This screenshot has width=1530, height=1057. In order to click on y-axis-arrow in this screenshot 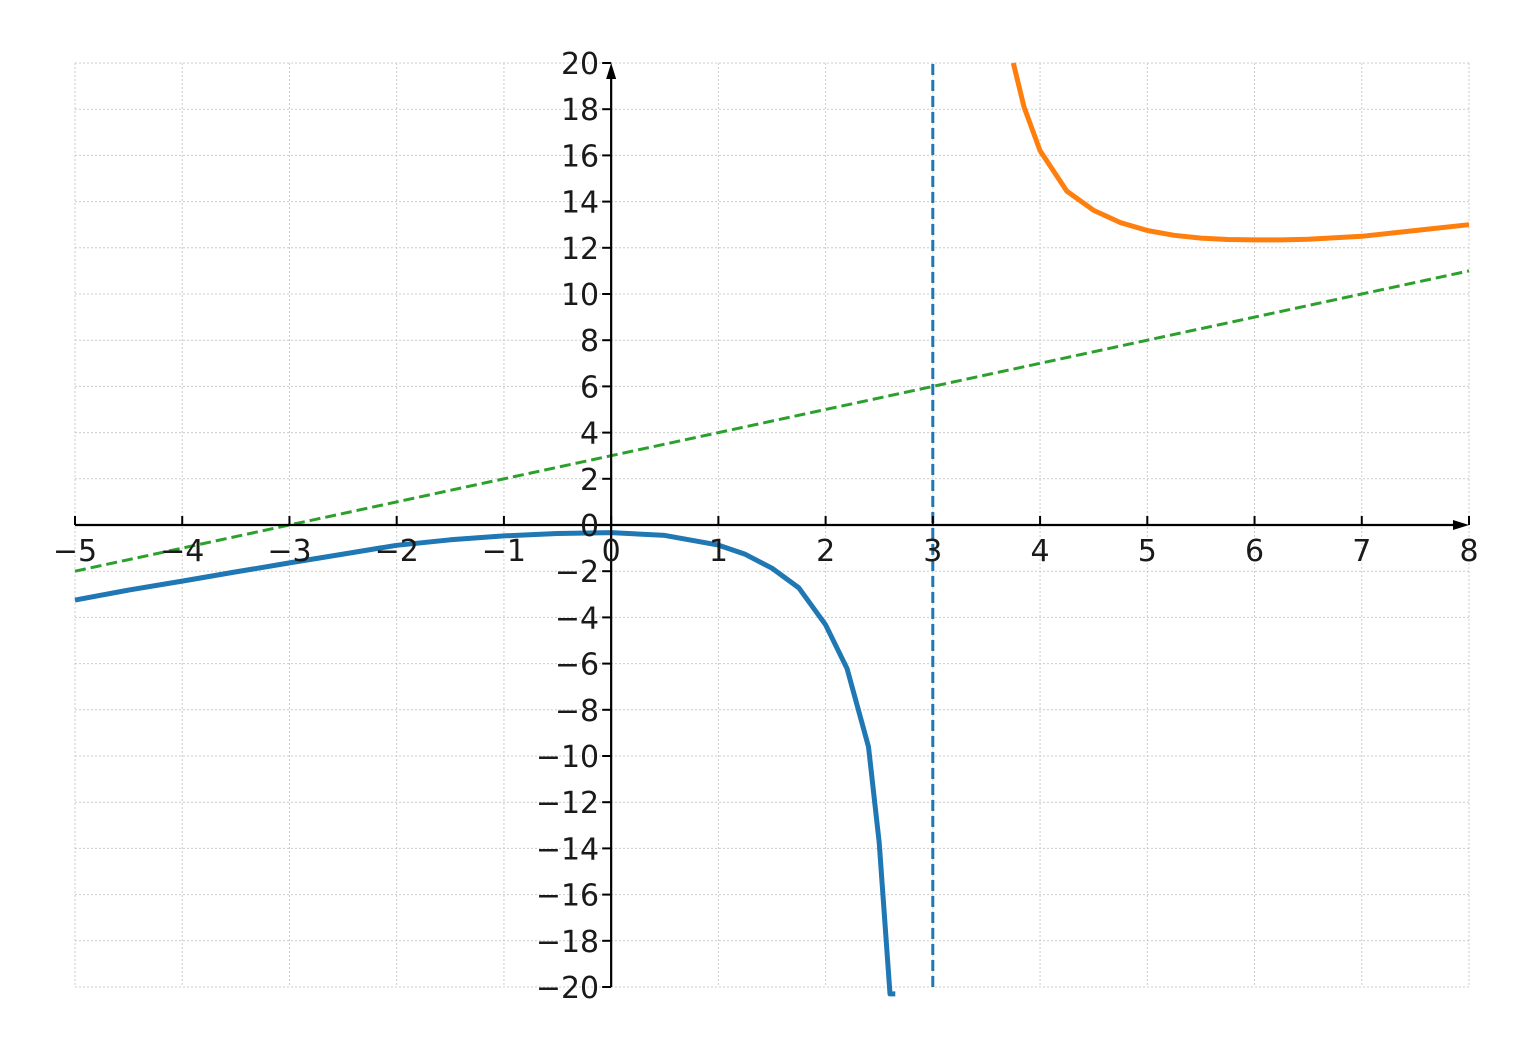, I will do `click(611, 71)`.